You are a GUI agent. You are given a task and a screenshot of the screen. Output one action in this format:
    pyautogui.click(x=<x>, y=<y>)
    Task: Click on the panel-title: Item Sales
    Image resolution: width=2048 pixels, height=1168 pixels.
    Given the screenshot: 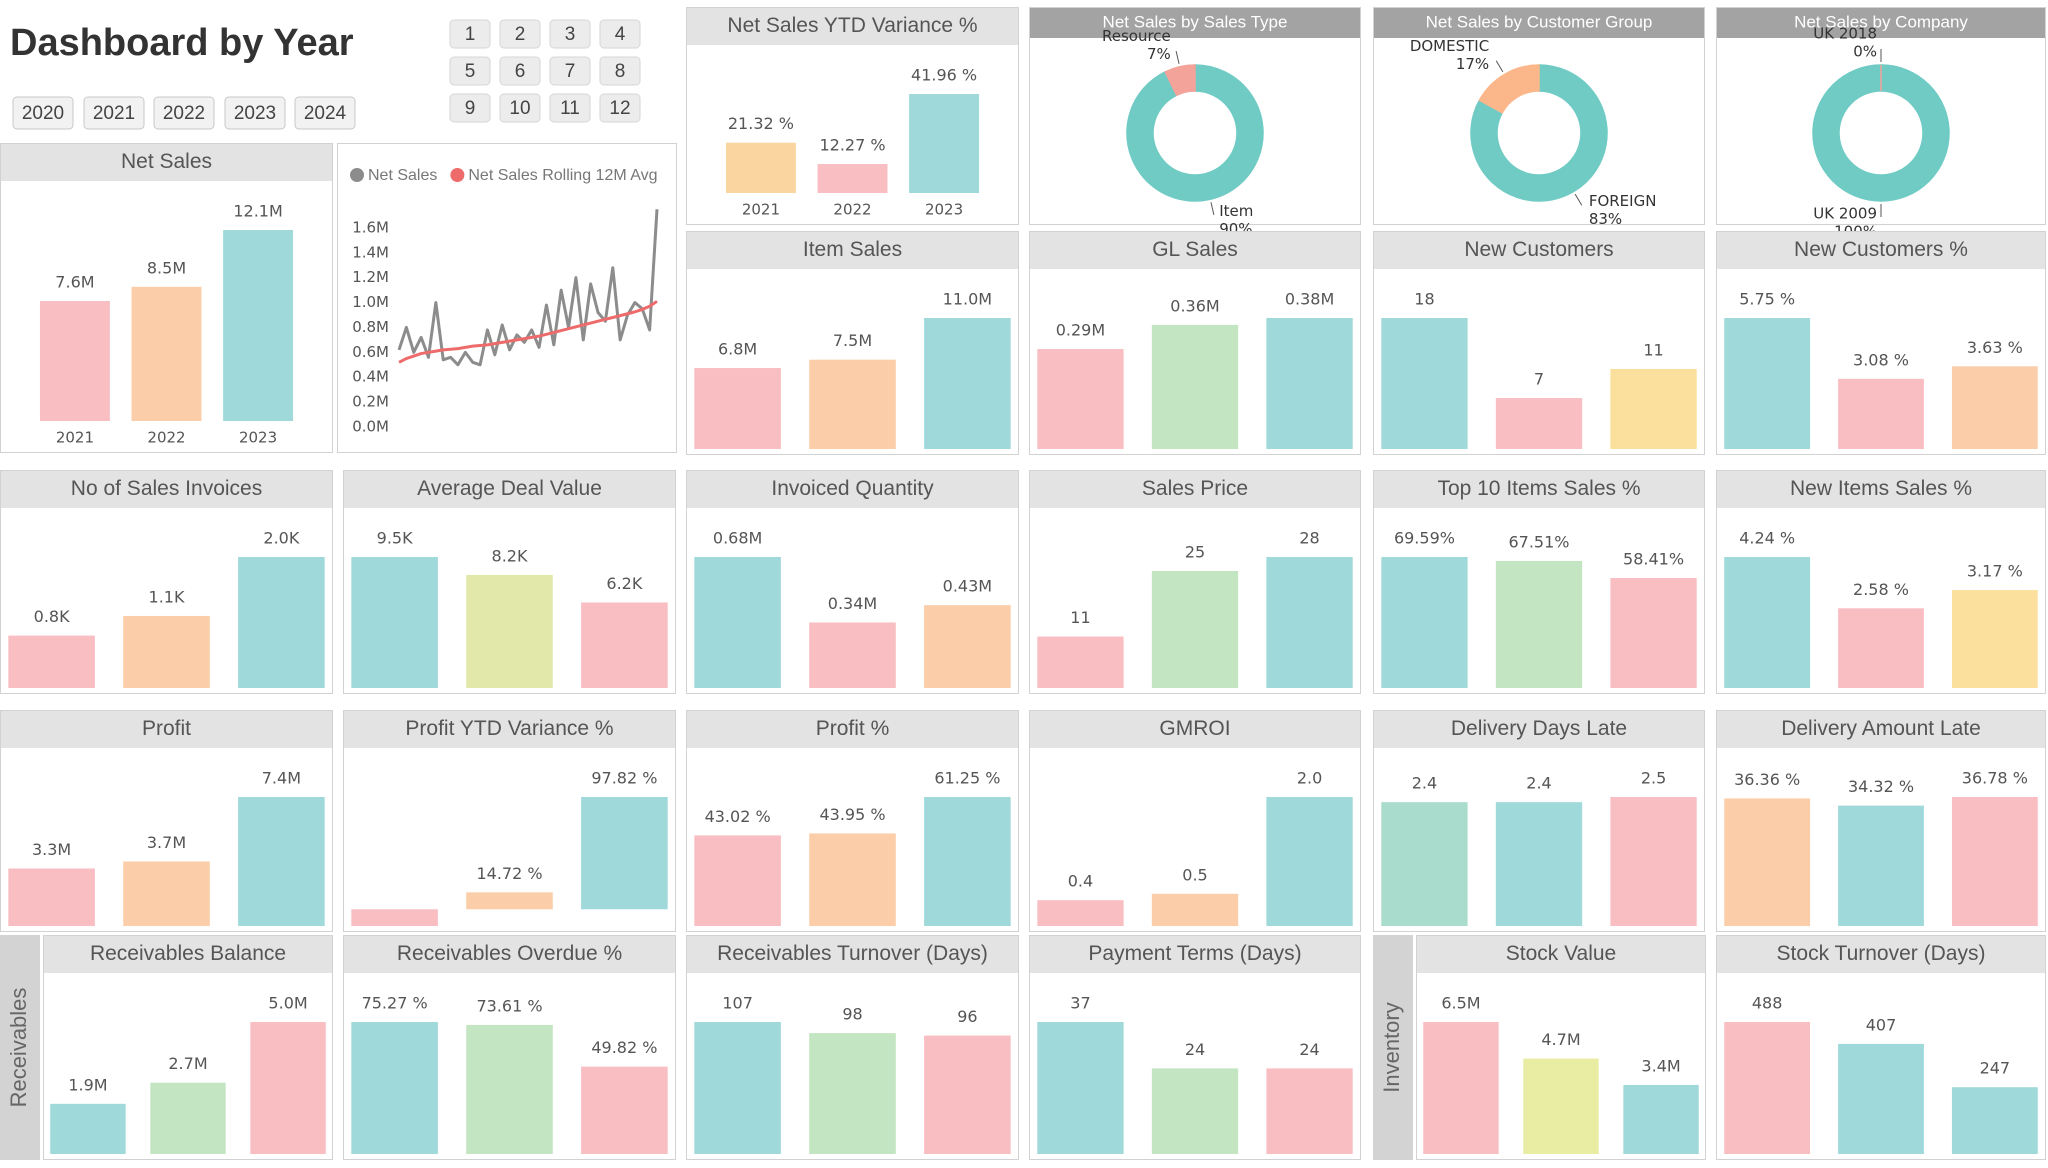 What is the action you would take?
    pyautogui.click(x=852, y=249)
    